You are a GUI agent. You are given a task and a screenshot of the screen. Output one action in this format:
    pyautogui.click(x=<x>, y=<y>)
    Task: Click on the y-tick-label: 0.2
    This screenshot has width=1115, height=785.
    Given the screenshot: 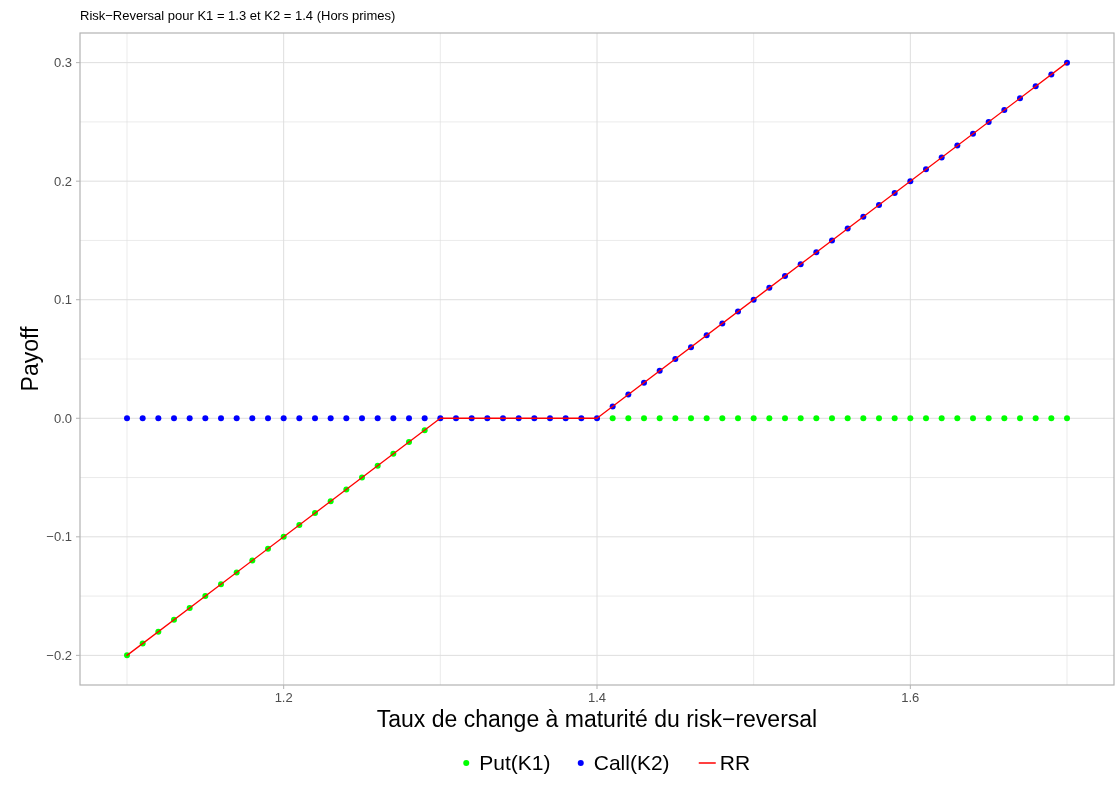 What is the action you would take?
    pyautogui.click(x=62, y=181)
    